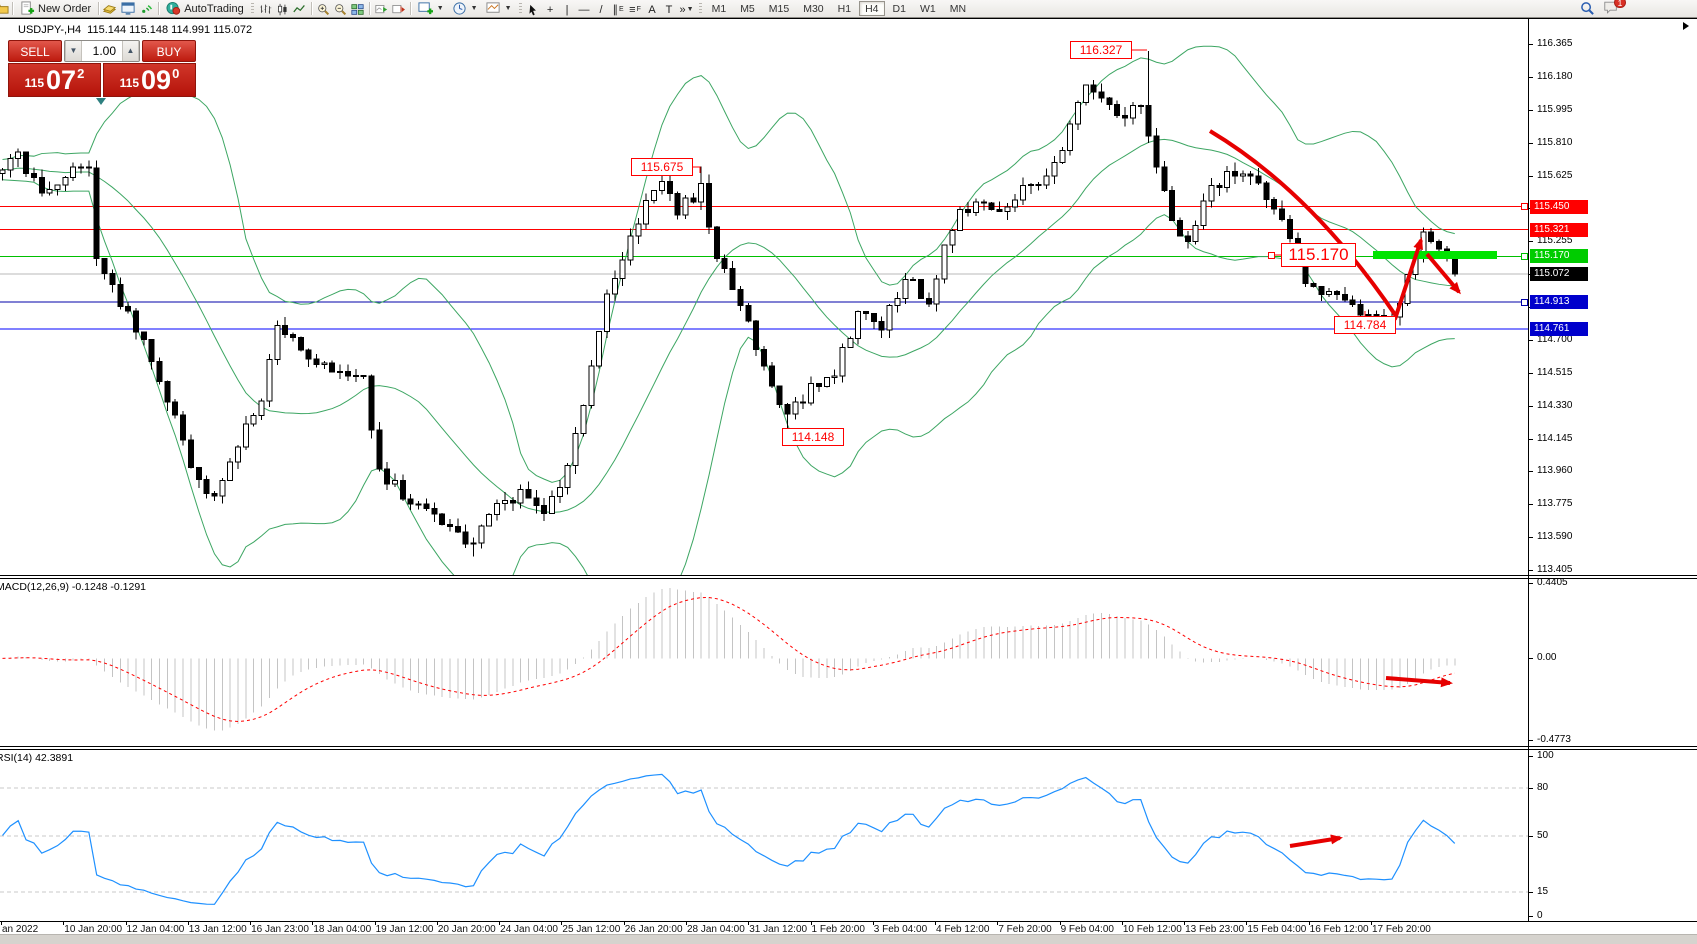 The image size is (1697, 944). Describe the element at coordinates (81, 73) in the screenshot. I see `sell-price-sup: 2` at that location.